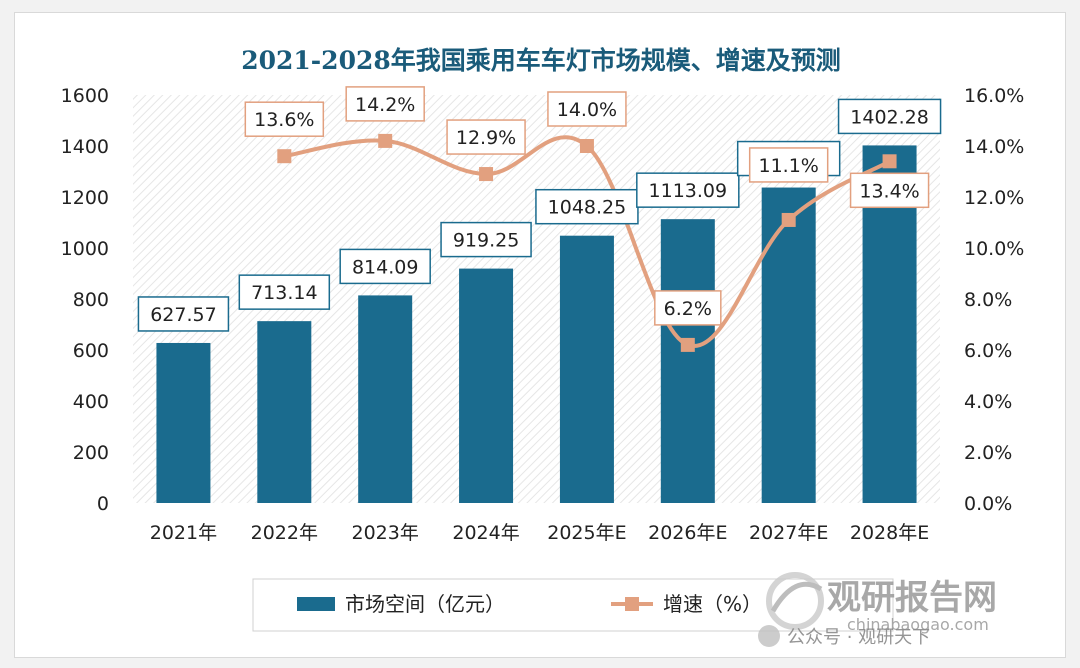 This screenshot has width=1080, height=668. Describe the element at coordinates (912, 598) in the screenshot. I see `watermark-brand: 观研报告网` at that location.